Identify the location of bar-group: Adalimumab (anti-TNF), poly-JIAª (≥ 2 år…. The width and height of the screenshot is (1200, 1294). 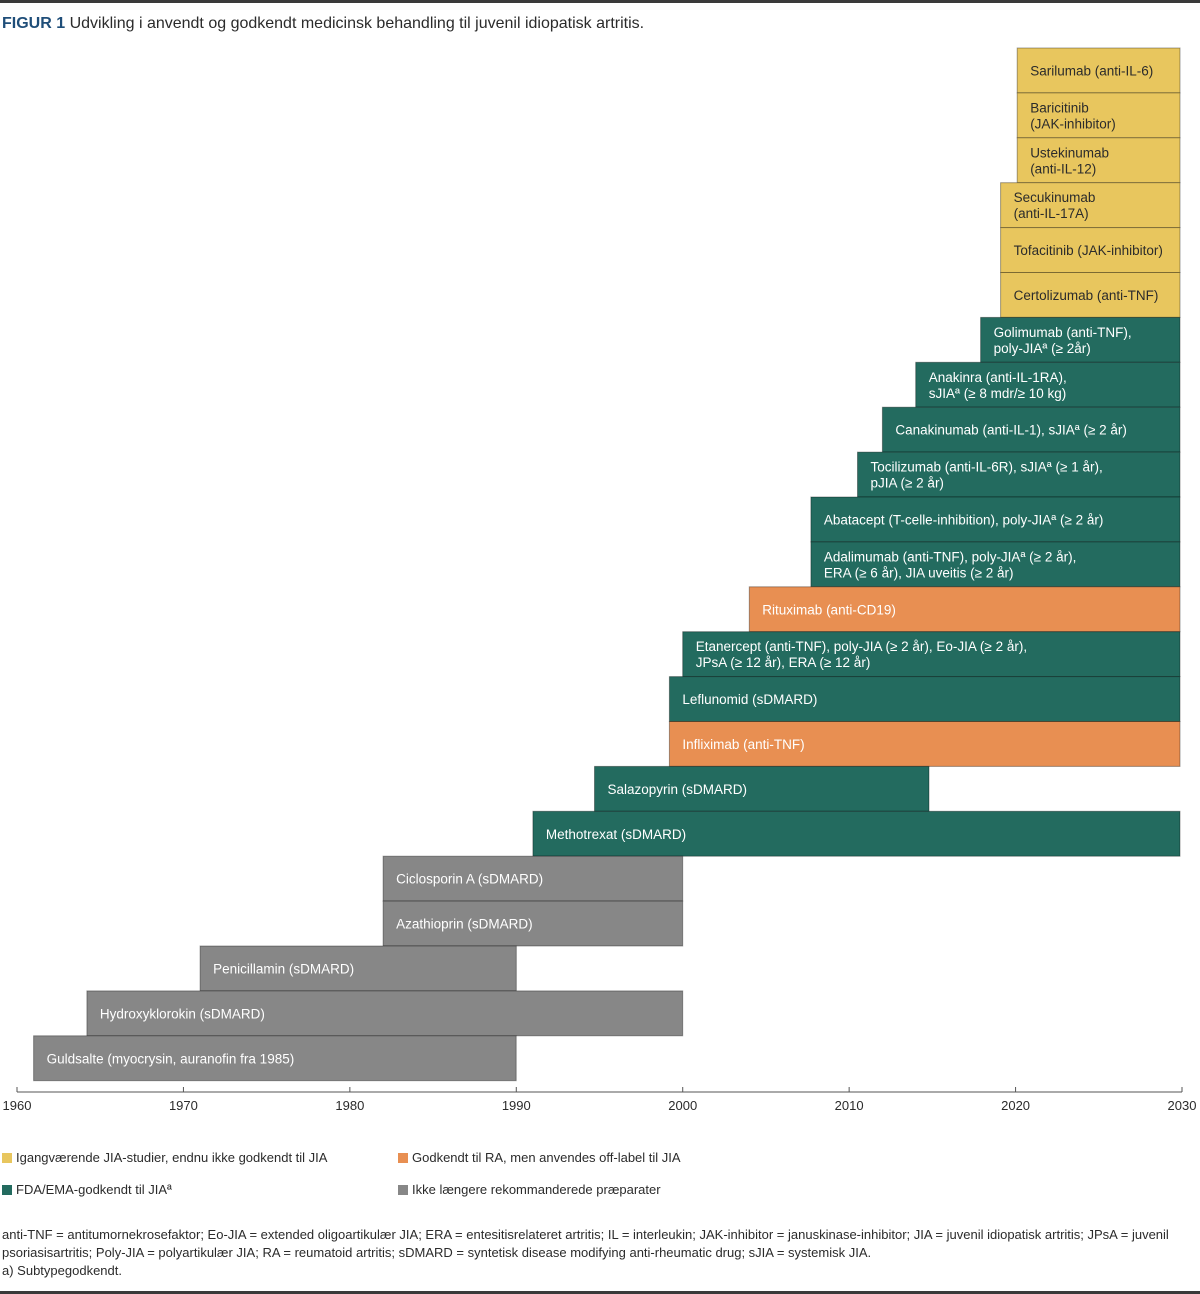
(995, 564).